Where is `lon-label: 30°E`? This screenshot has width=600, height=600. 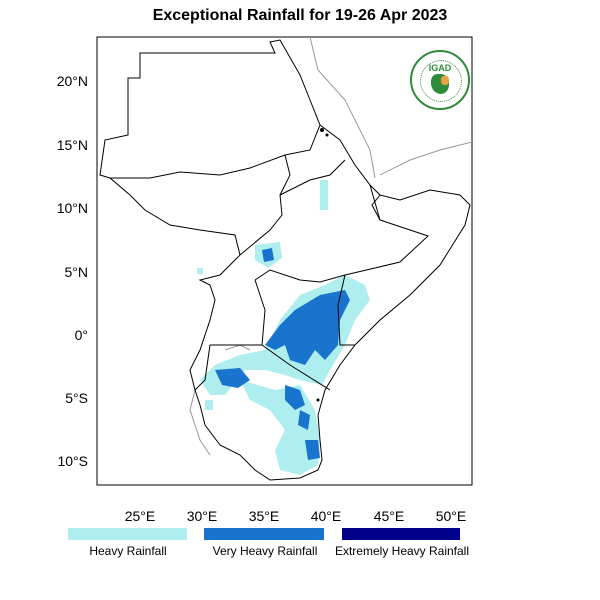
lon-label: 30°E is located at coordinates (202, 516).